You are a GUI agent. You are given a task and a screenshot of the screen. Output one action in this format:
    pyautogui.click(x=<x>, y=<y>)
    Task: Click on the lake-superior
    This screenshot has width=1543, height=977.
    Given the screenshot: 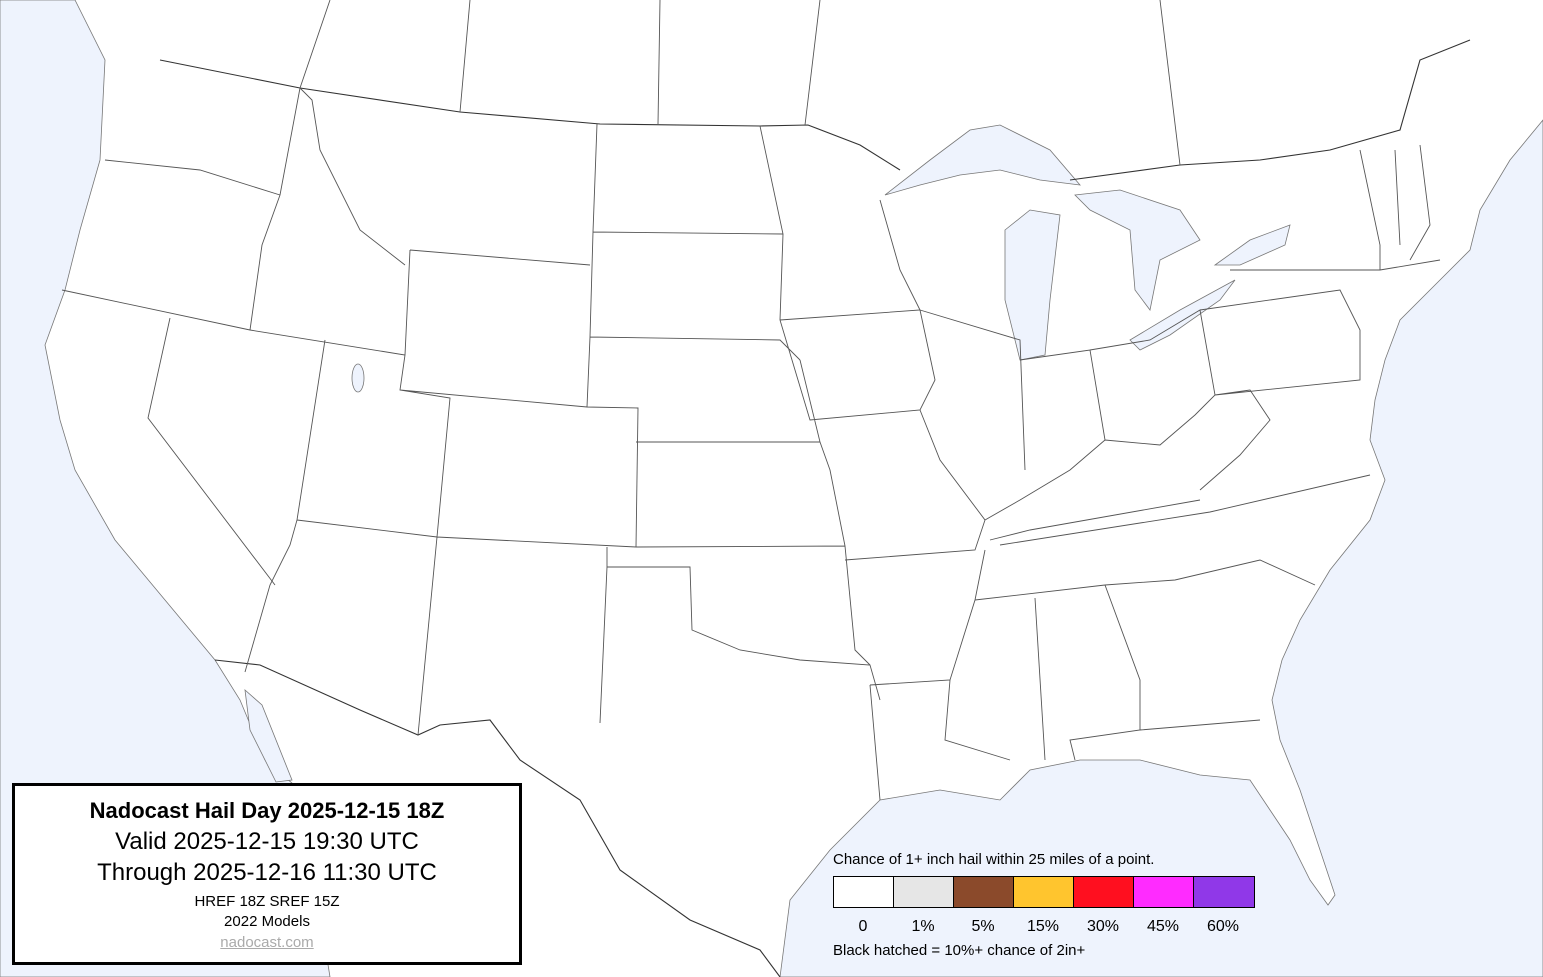 What is the action you would take?
    pyautogui.click(x=982, y=160)
    